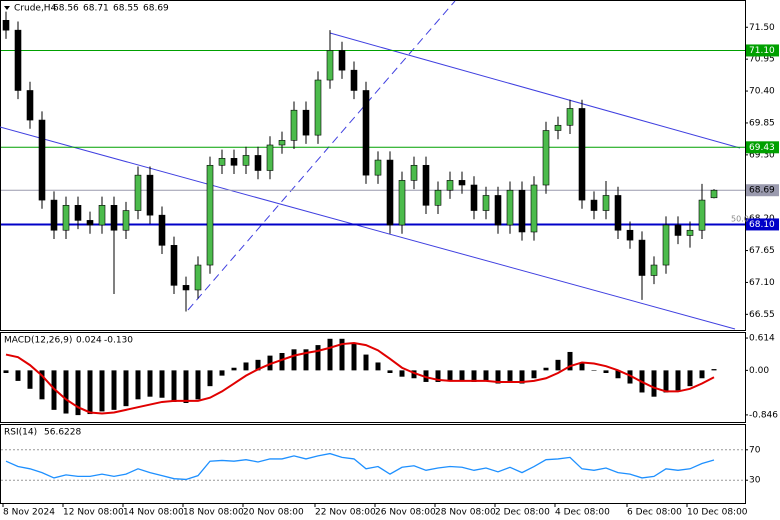  Describe the element at coordinates (405, 513) in the screenshot. I see `x-tick-label: 26 Nov 08:00` at that location.